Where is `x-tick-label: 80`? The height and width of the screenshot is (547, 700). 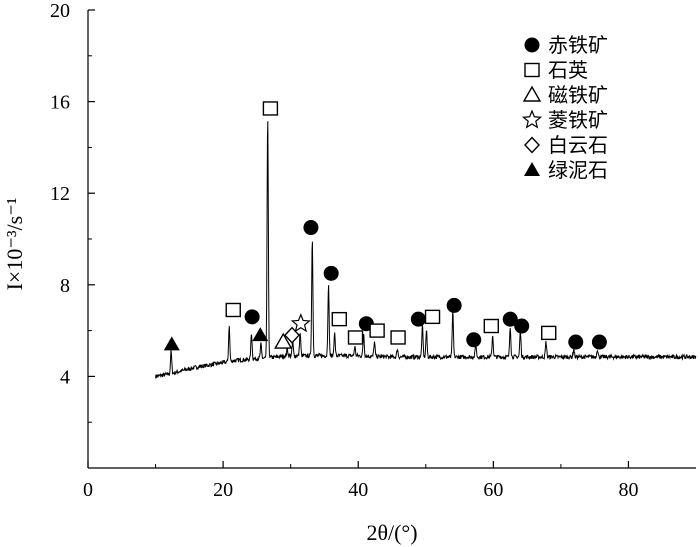
x-tick-label: 80 is located at coordinates (628, 490).